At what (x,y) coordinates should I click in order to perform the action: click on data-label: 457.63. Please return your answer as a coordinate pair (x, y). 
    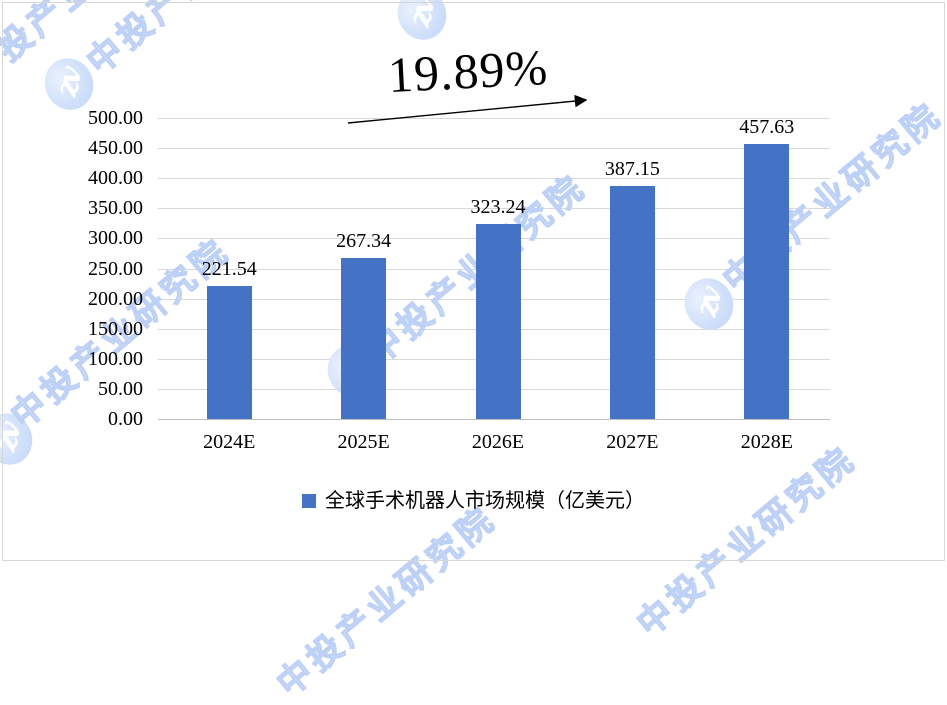
    Looking at the image, I should click on (767, 126).